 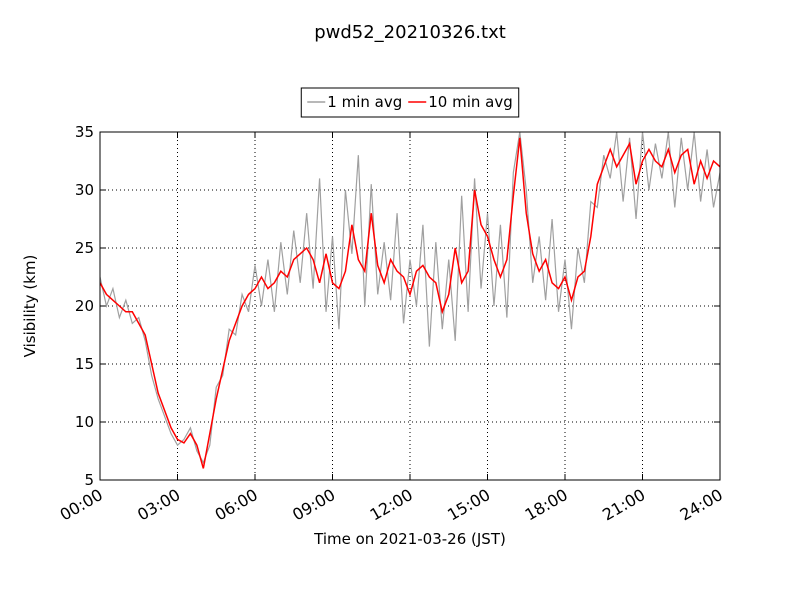 I want to click on y-tick-label: 30, so click(x=84, y=190).